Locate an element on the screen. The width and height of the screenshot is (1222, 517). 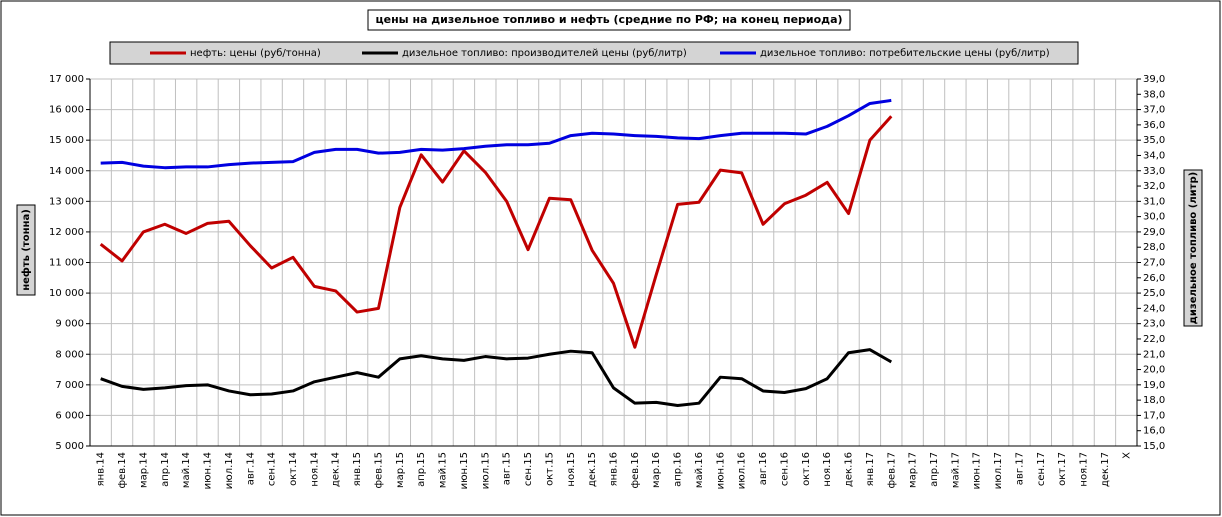
y-tick-label: 7 000 is located at coordinates (69, 385).